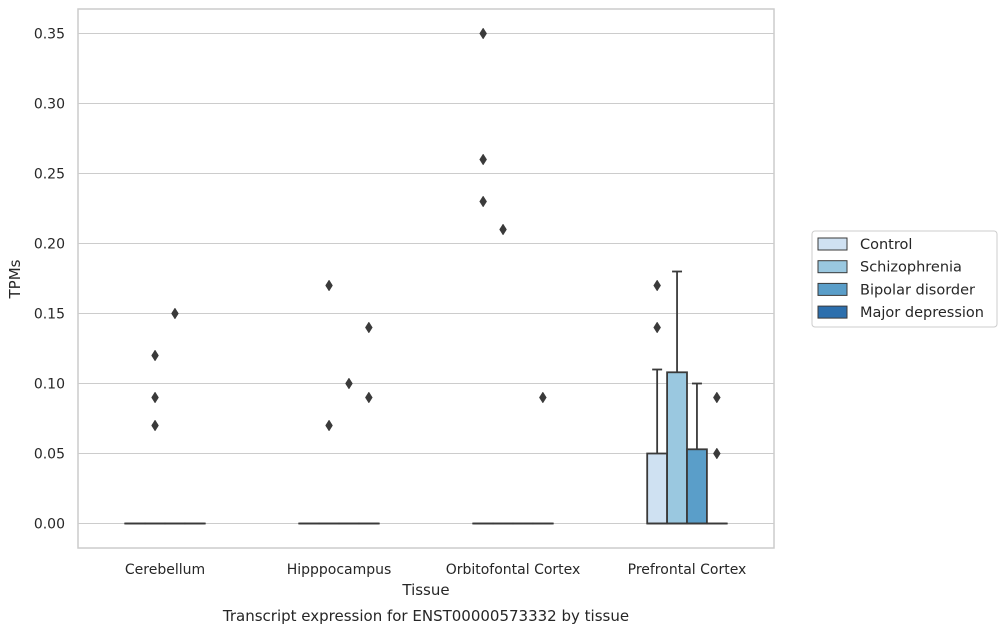 The height and width of the screenshot is (638, 1007). Describe the element at coordinates (49, 385) in the screenshot. I see `y-tick-label: 0.10` at that location.